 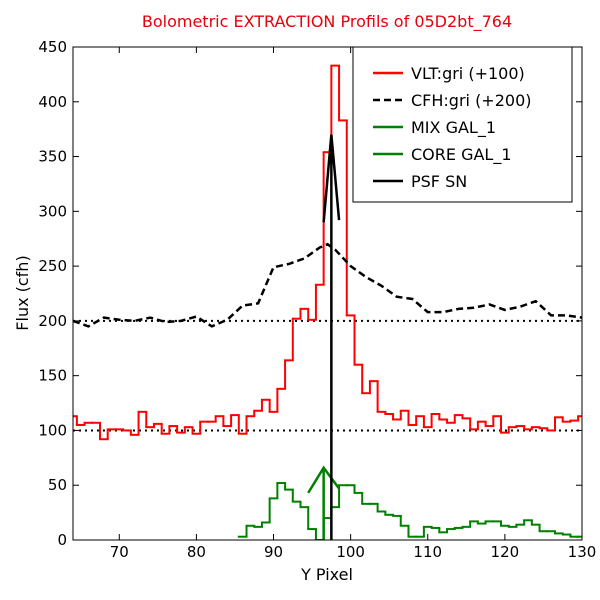 What do you see at coordinates (471, 100) in the screenshot?
I see `legend-label: CFH:gri (+200)` at bounding box center [471, 100].